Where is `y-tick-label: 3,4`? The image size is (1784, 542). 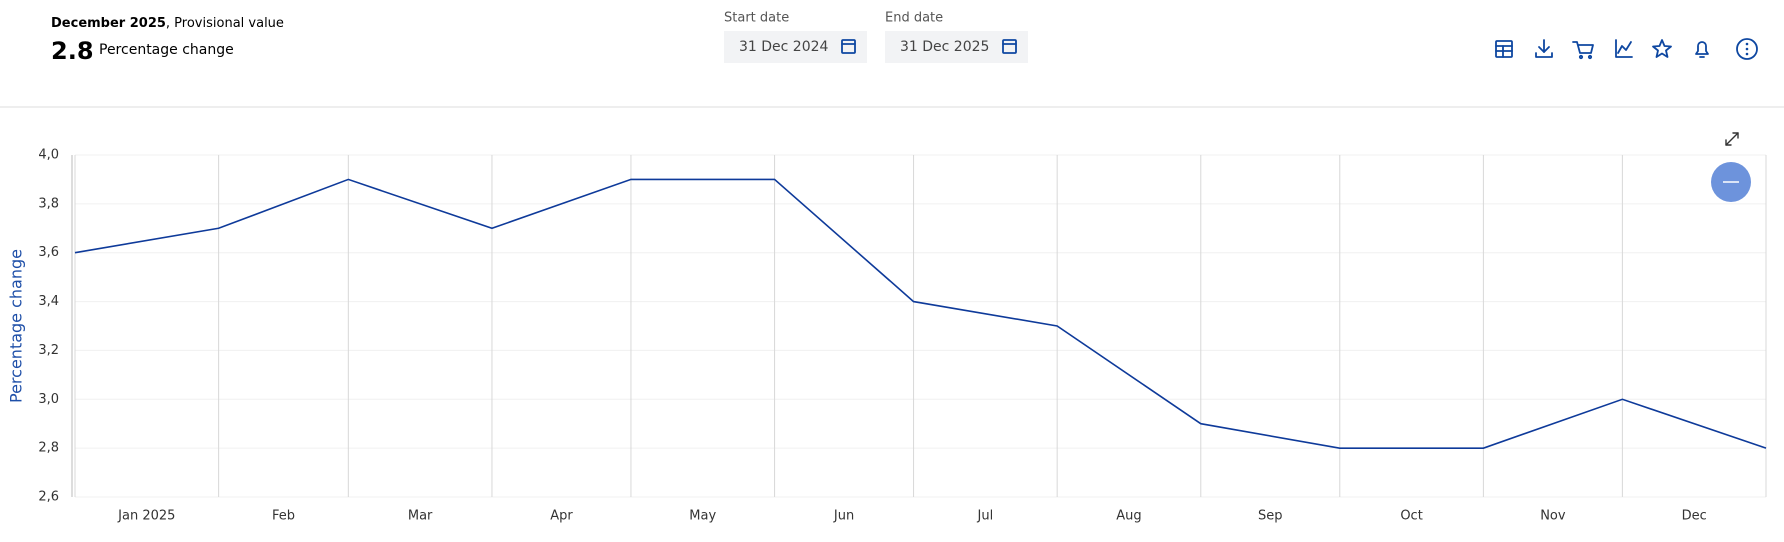 y-tick-label: 3,4 is located at coordinates (48, 301).